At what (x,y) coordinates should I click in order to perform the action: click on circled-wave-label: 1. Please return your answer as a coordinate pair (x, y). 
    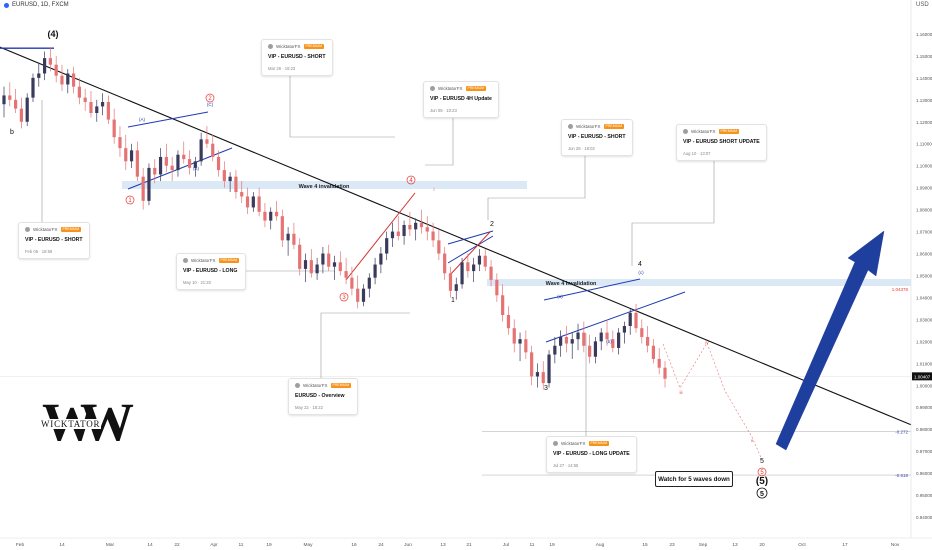
    Looking at the image, I should click on (130, 201).